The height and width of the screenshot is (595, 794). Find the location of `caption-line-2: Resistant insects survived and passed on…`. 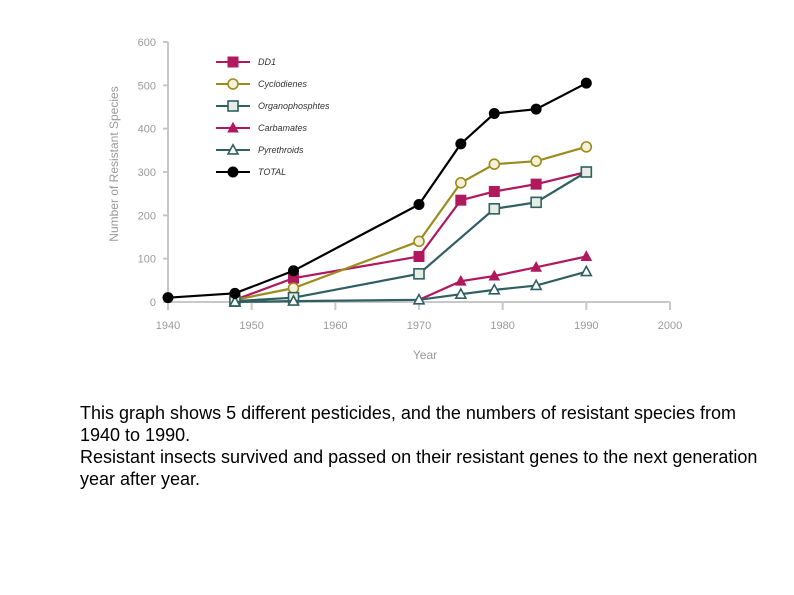

caption-line-2: Resistant insects survived and passed on… is located at coordinates (419, 468).